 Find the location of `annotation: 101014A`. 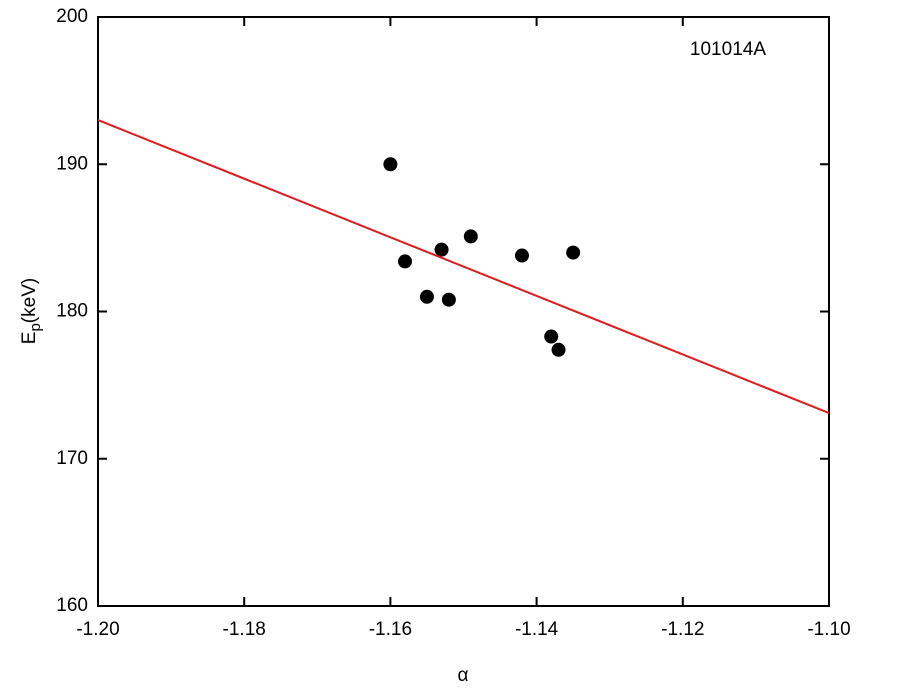

annotation: 101014A is located at coordinates (728, 49).